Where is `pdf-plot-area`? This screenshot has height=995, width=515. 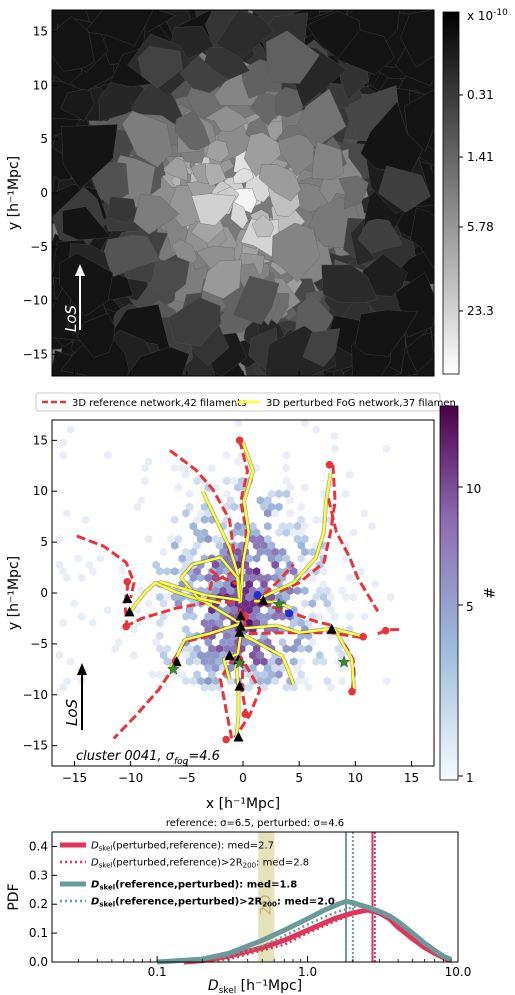 pdf-plot-area is located at coordinates (255, 897).